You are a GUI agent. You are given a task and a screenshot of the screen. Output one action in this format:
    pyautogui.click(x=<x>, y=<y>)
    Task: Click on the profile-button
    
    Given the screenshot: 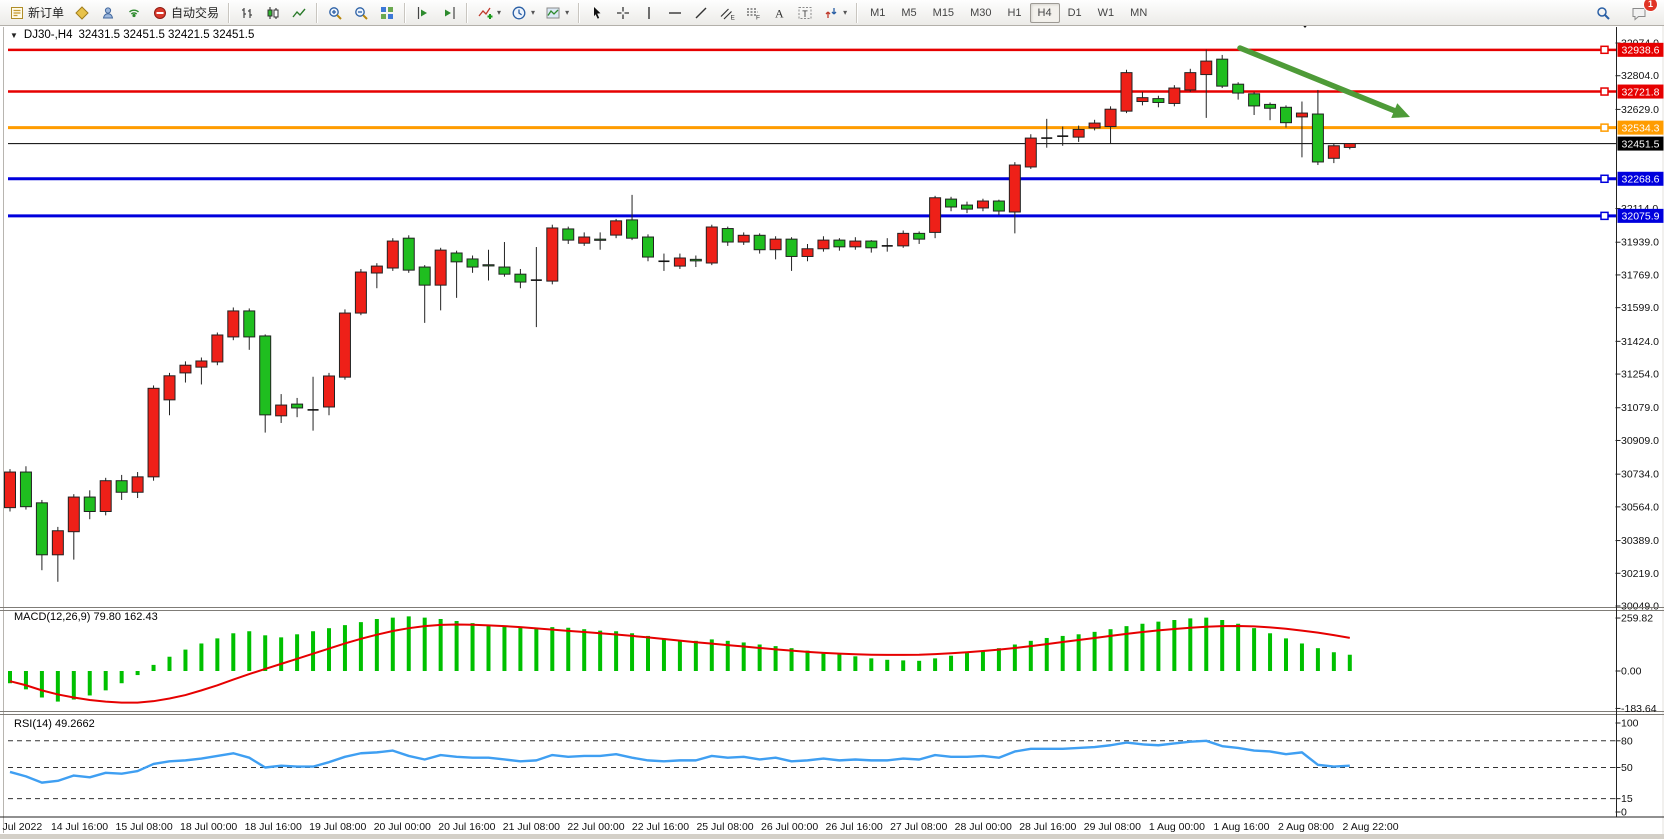 What is the action you would take?
    pyautogui.click(x=82, y=13)
    